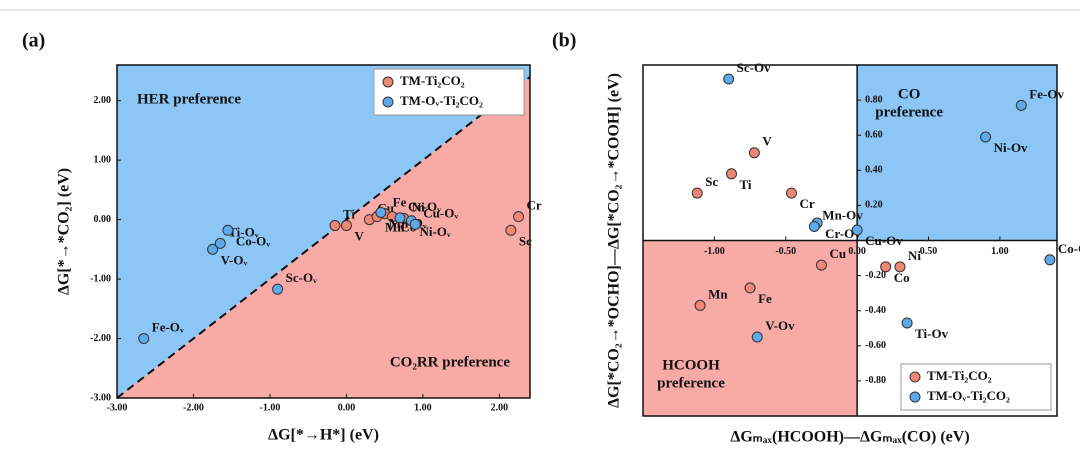 Image resolution: width=1080 pixels, height=470 pixels. What do you see at coordinates (450, 362) in the screenshot?
I see `annotation: CO₂RR preference` at bounding box center [450, 362].